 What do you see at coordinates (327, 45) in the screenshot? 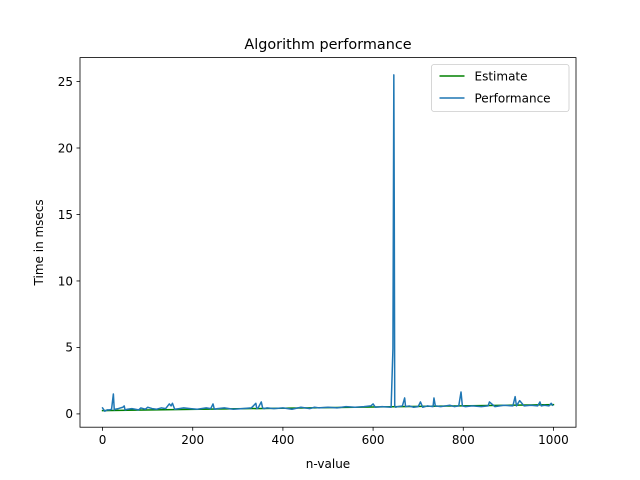
I see `chart-title: Algorithm performance` at bounding box center [327, 45].